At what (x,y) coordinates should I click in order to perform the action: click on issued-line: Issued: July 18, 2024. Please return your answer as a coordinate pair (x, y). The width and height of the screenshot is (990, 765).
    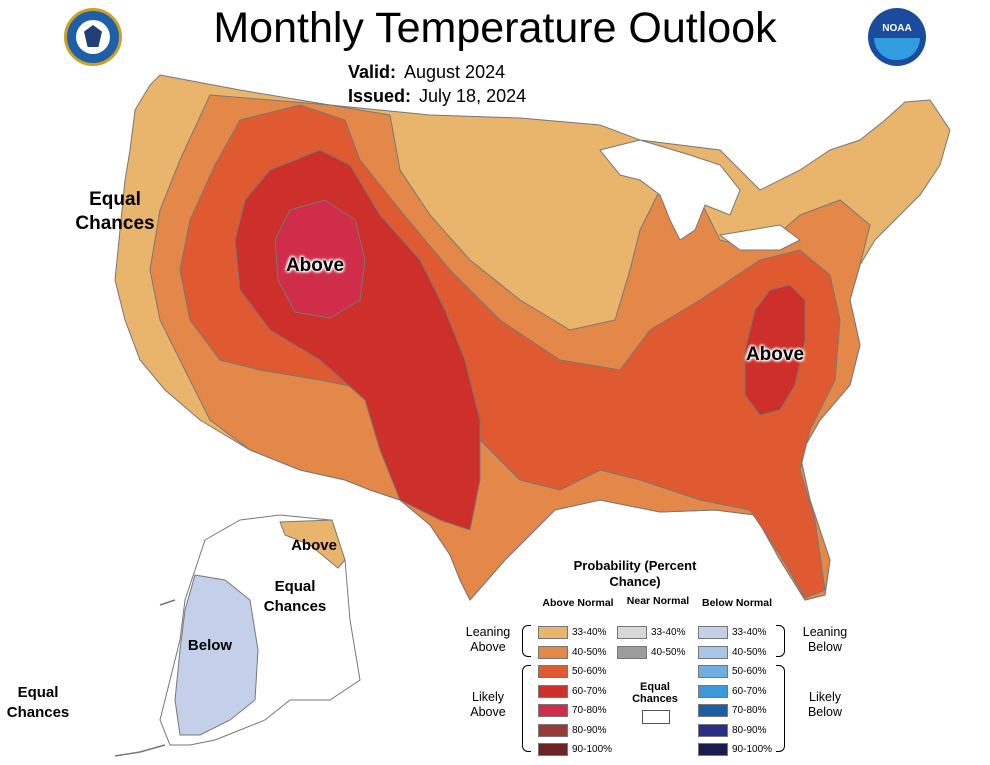
    Looking at the image, I should click on (437, 96).